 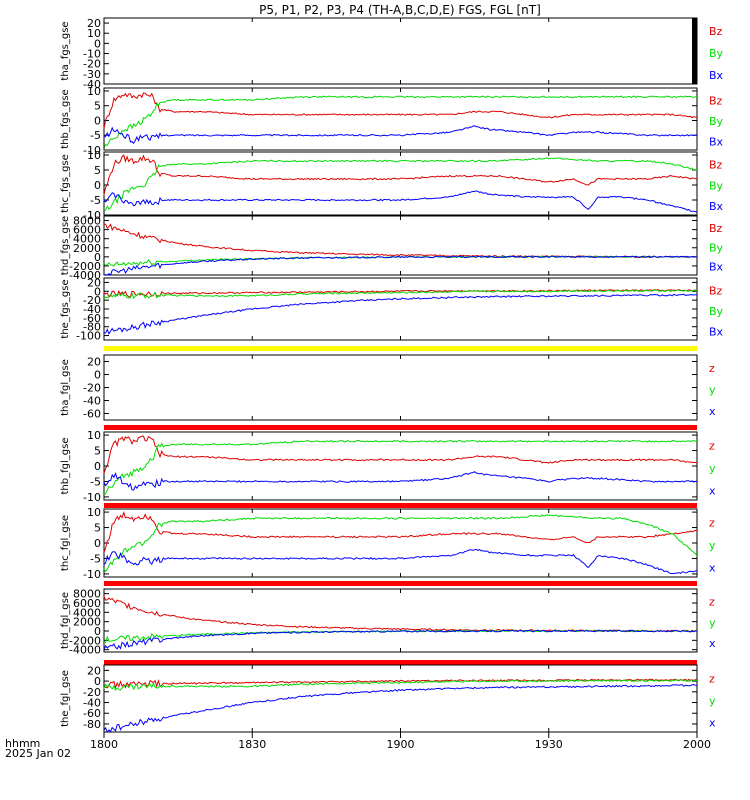 I want to click on panel-tha_fgl_gse: 200-20-40-60 tha_fgl_gse zyx, so click(x=388, y=383).